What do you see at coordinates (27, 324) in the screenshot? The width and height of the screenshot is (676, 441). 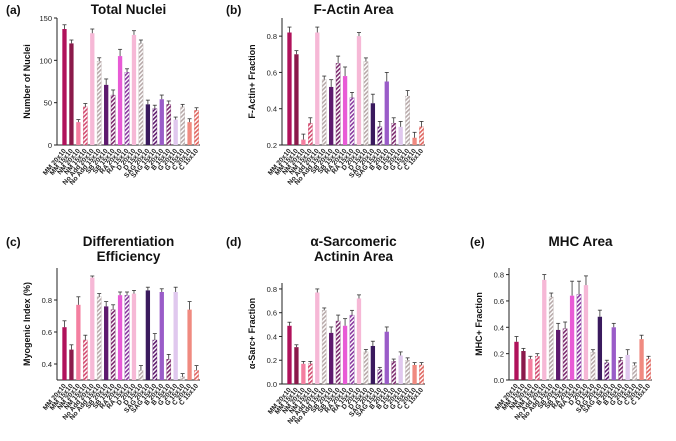 I see `y-axis-label-c: Myogenic Index (%)` at bounding box center [27, 324].